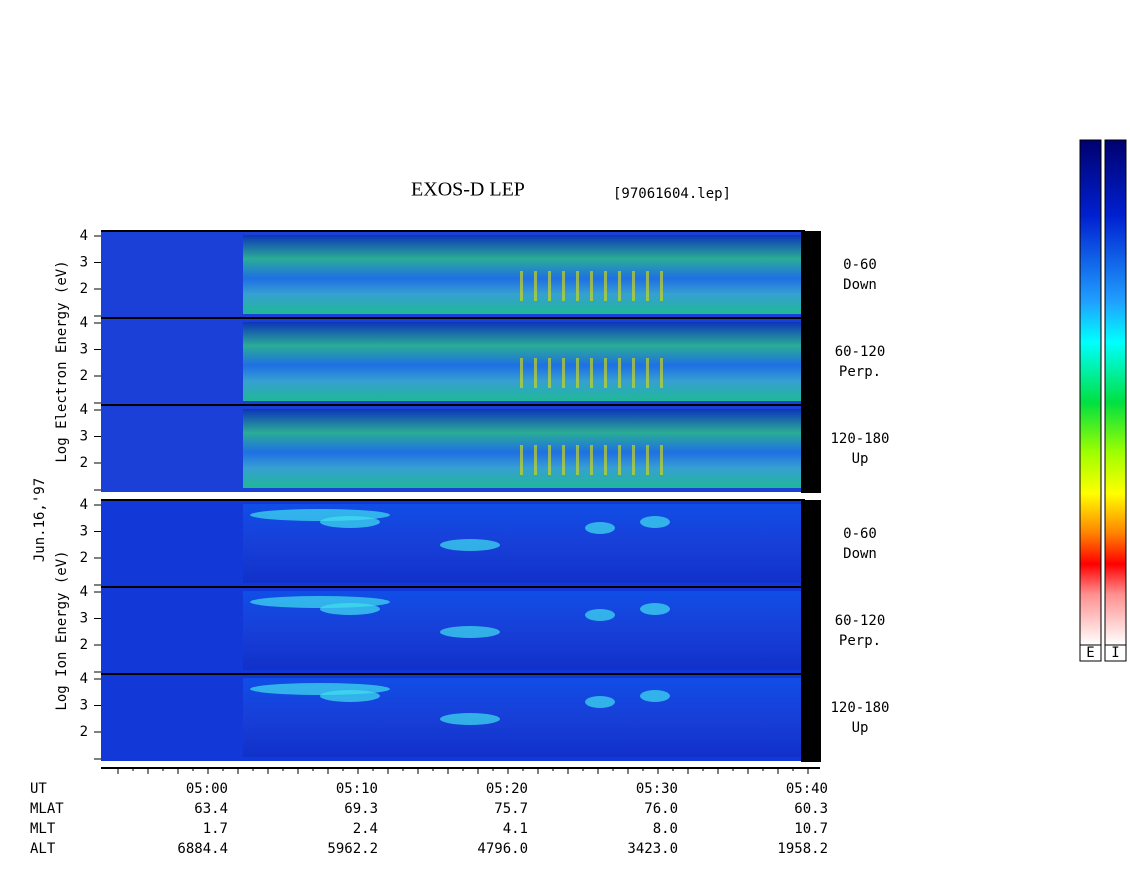 The width and height of the screenshot is (1130, 875). Describe the element at coordinates (860, 728) in the screenshot. I see `panel-direction: Up` at that location.